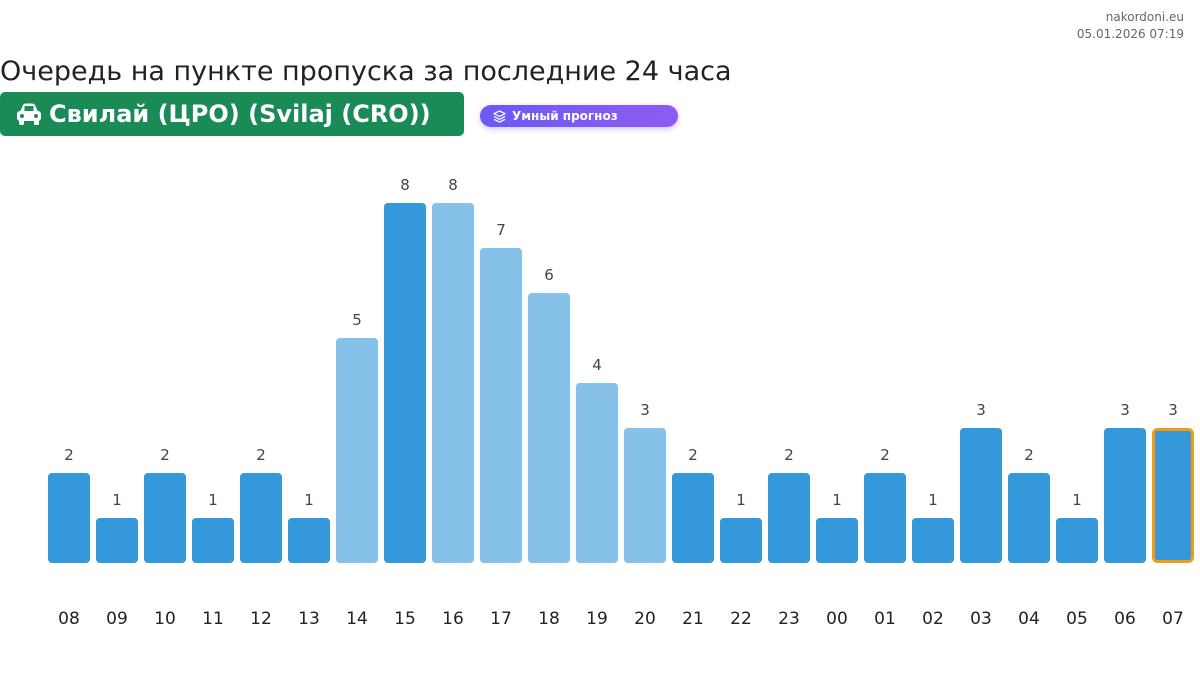 The image size is (1200, 684). I want to click on x-tick-label: 23, so click(789, 619).